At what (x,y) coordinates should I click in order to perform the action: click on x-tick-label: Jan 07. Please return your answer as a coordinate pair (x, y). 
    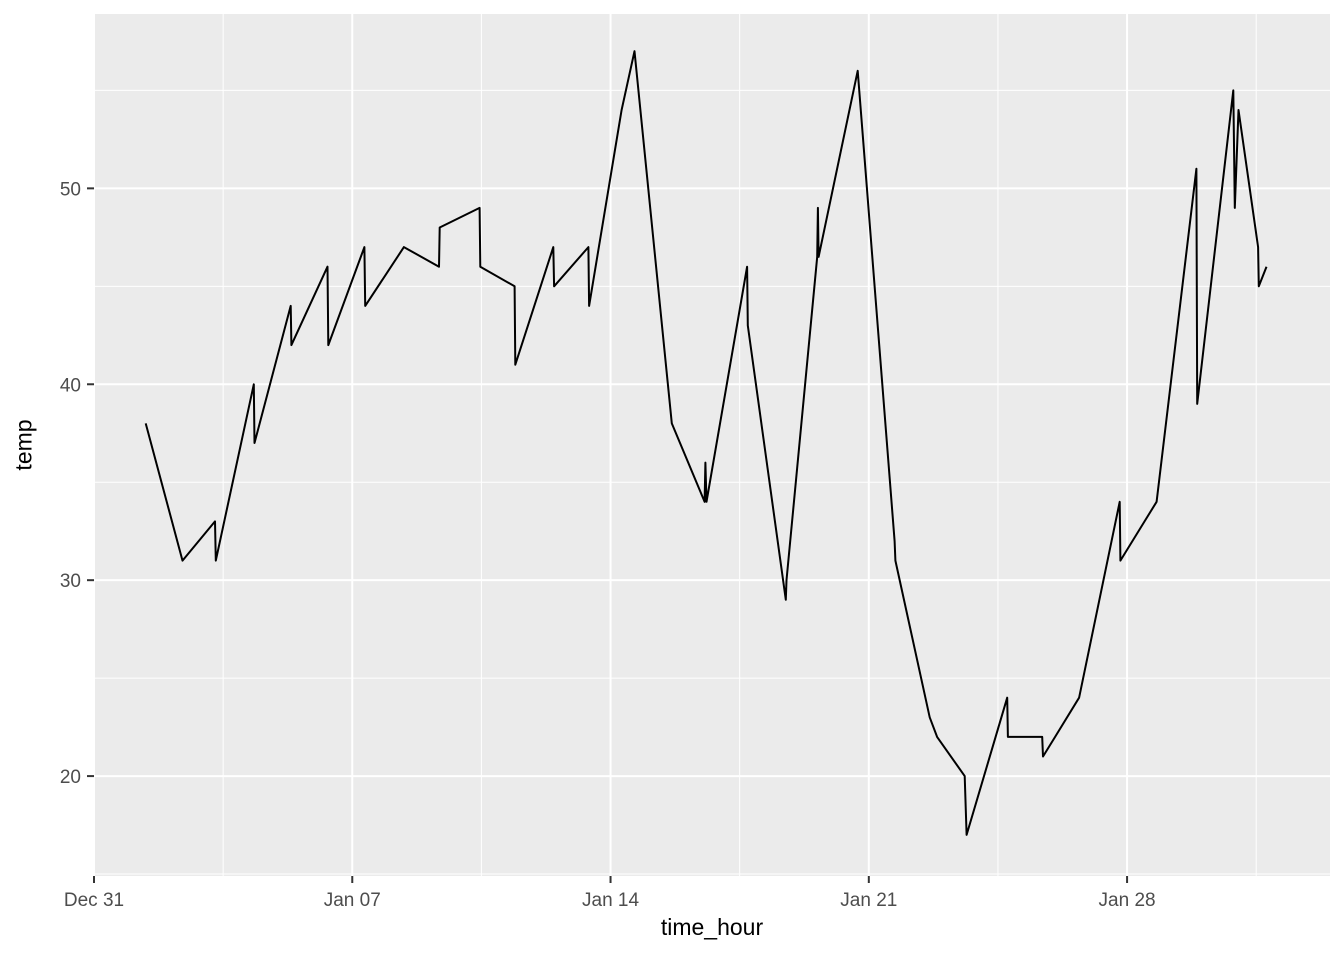
    Looking at the image, I should click on (352, 900).